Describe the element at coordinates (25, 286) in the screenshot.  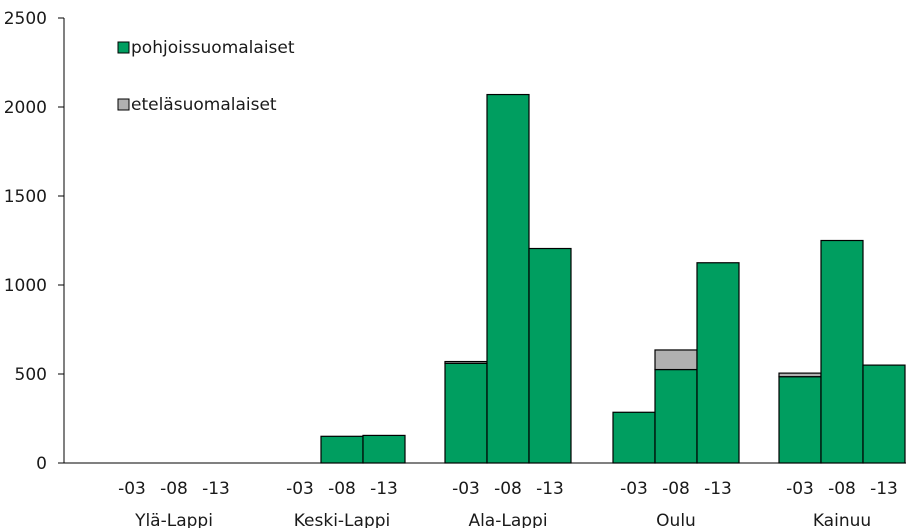
I see `y-tick-label: 1000` at that location.